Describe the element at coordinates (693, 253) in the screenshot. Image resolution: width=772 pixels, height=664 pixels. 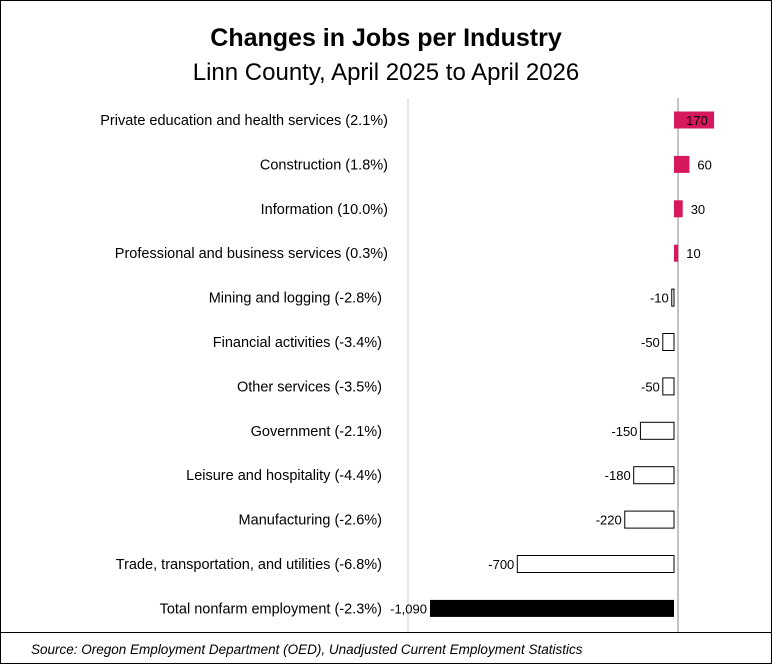
I see `value-label: 10` at that location.